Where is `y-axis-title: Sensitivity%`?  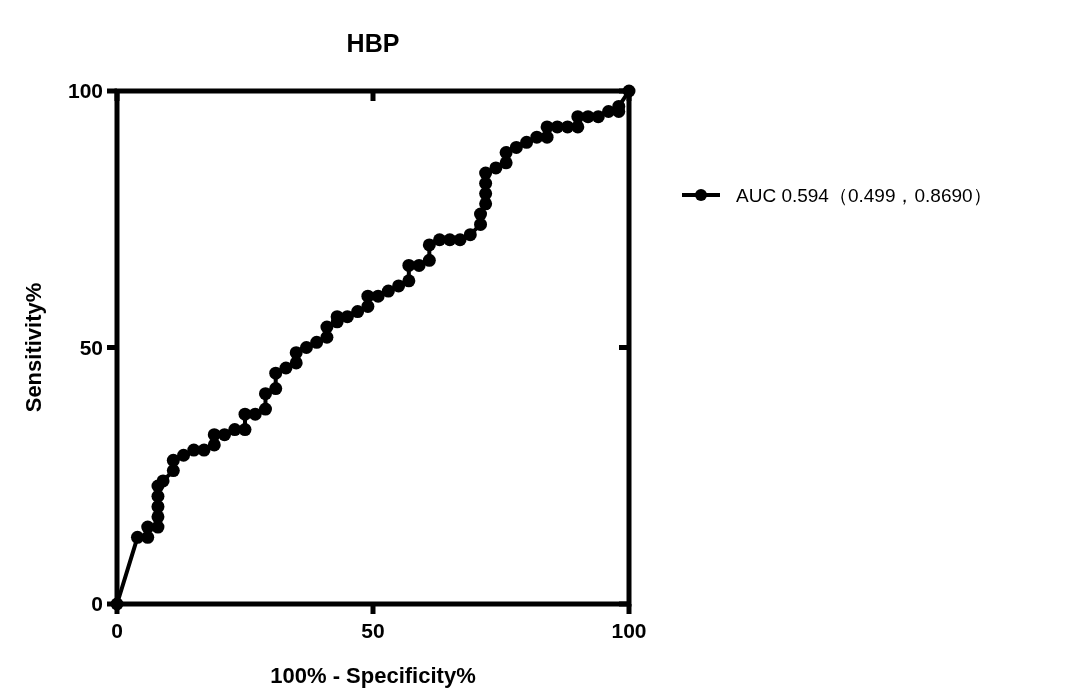 y-axis-title: Sensitivity% is located at coordinates (33, 347).